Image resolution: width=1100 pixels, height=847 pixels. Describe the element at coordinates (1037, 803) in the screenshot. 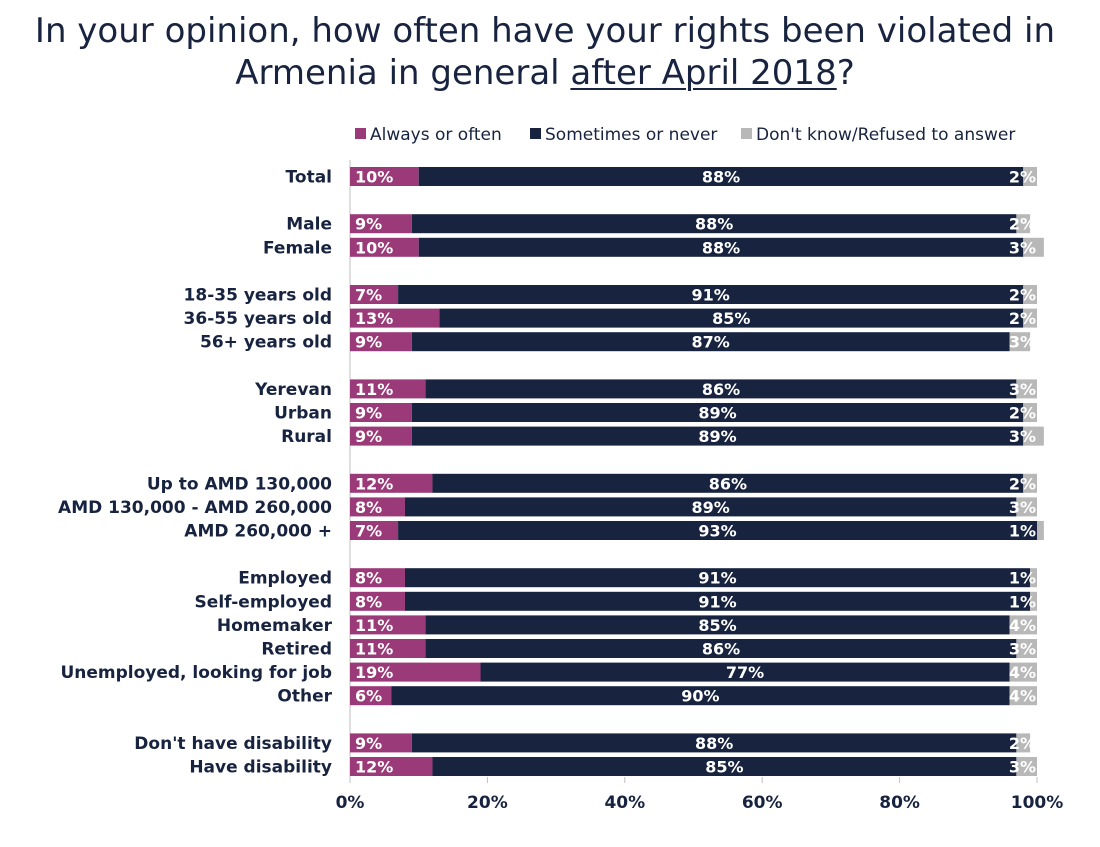

I see `x-tick-label-5: 100%` at that location.